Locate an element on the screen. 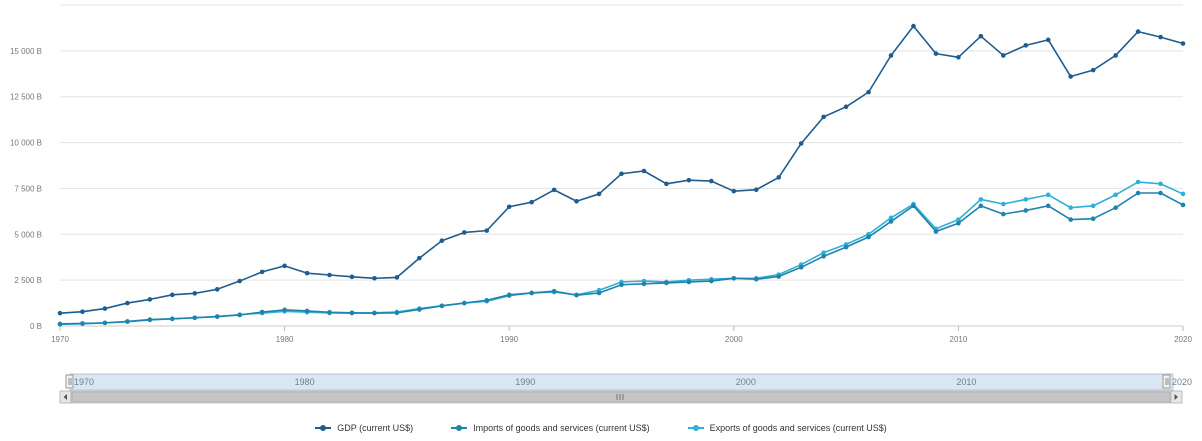  scrollbar is located at coordinates (621, 397).